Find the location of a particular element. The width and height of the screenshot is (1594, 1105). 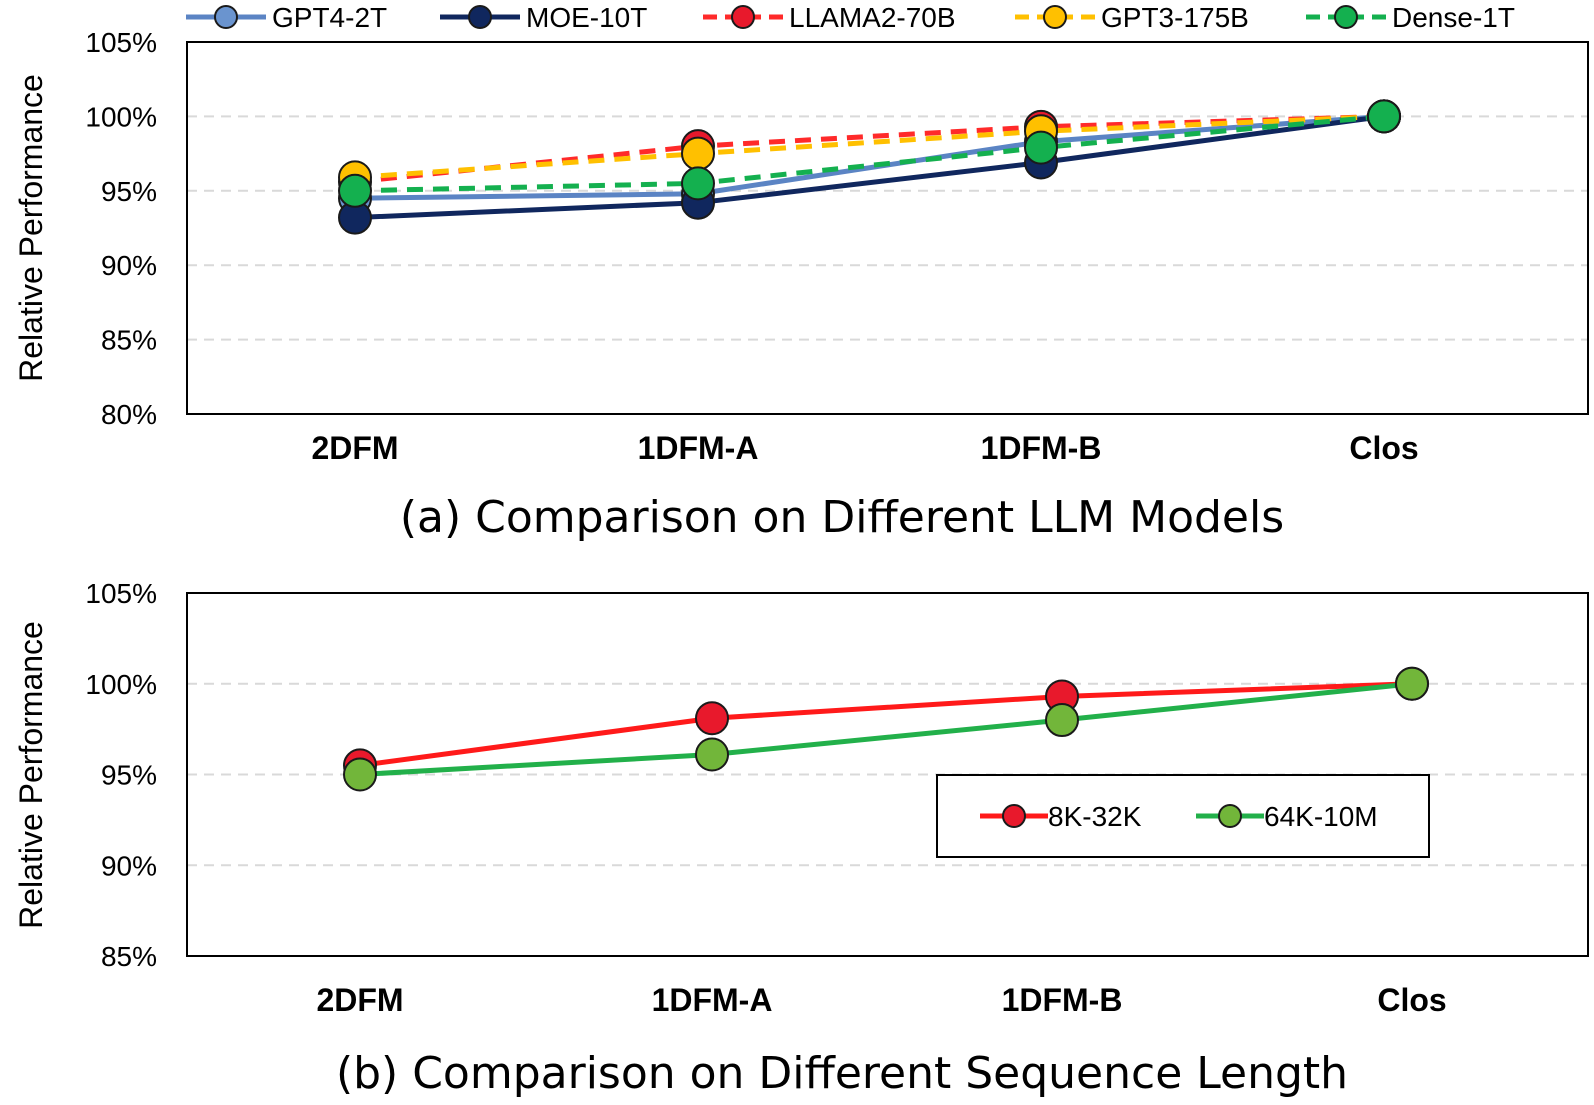

chart-b-ytick-label: 95% is located at coordinates (129, 775).